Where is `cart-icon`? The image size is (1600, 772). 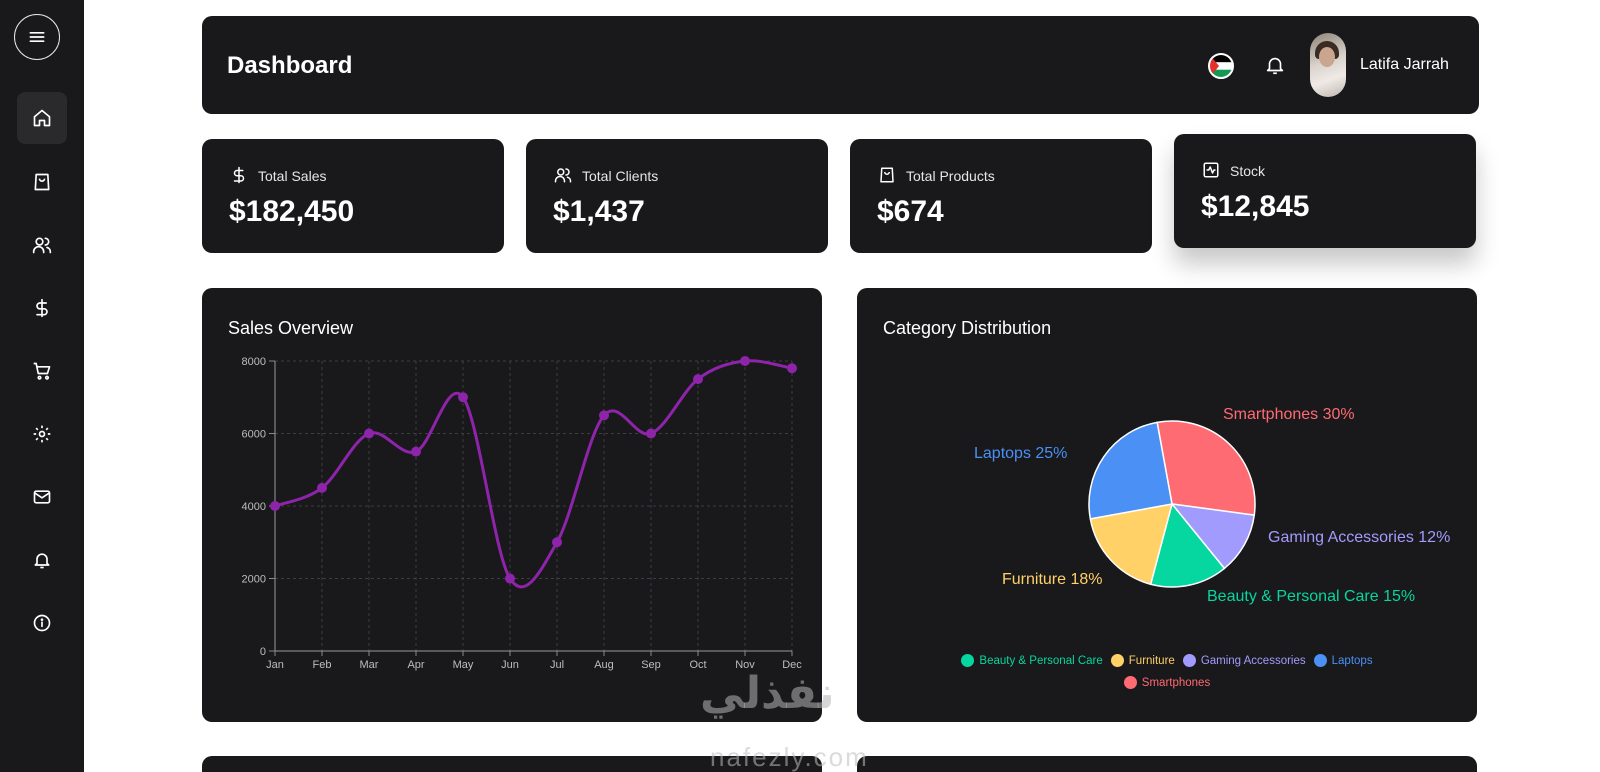
cart-icon is located at coordinates (42, 371).